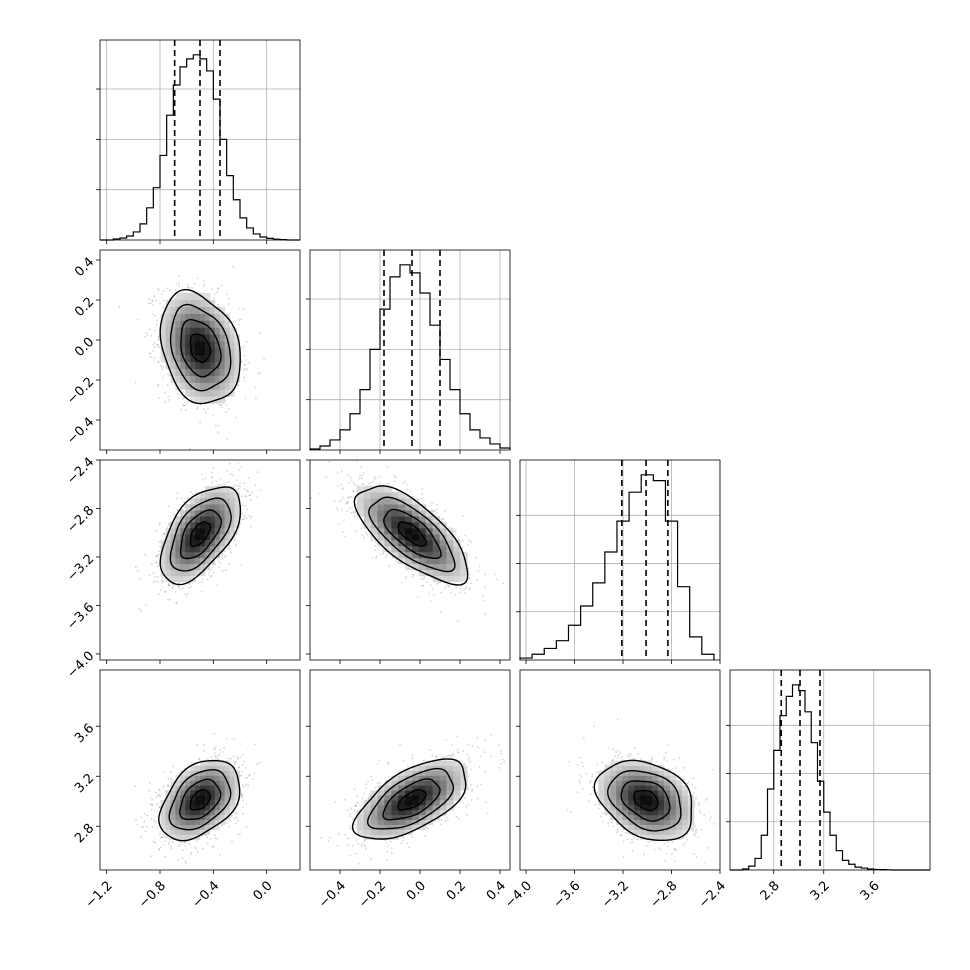 Image resolution: width=970 pixels, height=970 pixels. I want to click on frame-pair-p0-p2, so click(200, 560).